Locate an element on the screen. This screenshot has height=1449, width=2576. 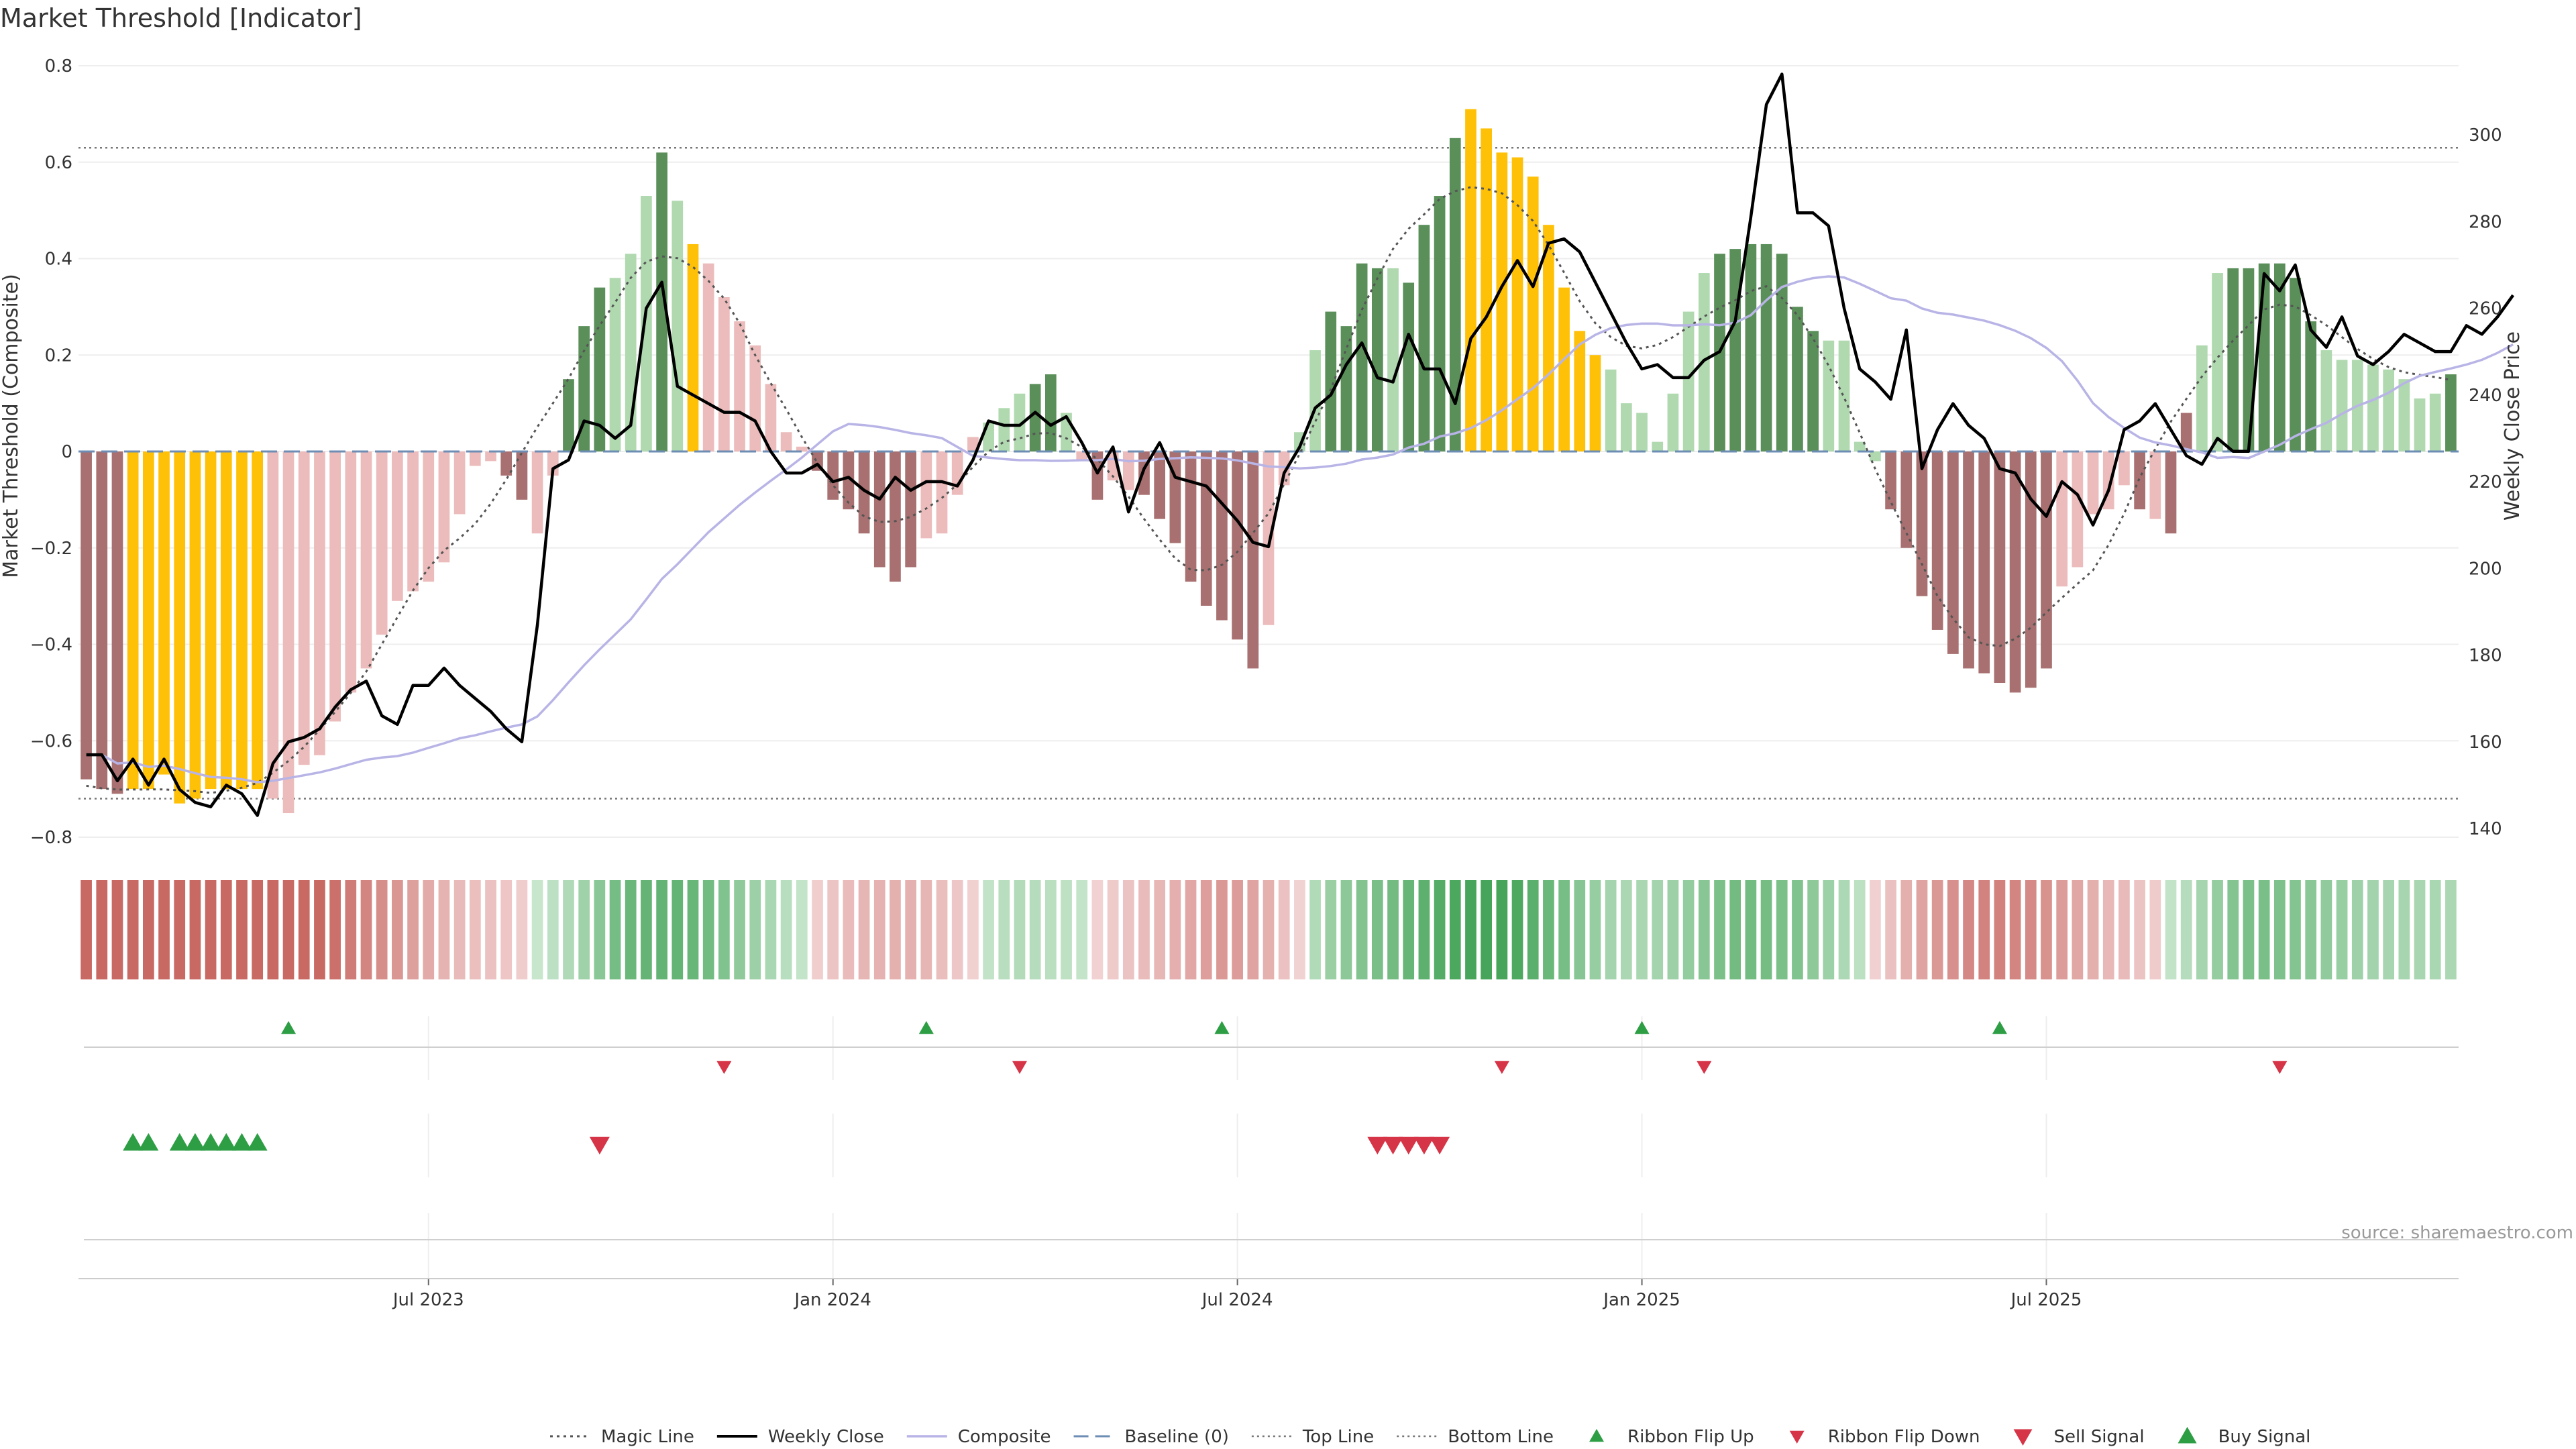
y-tick-label: −0.4 is located at coordinates (51, 645).